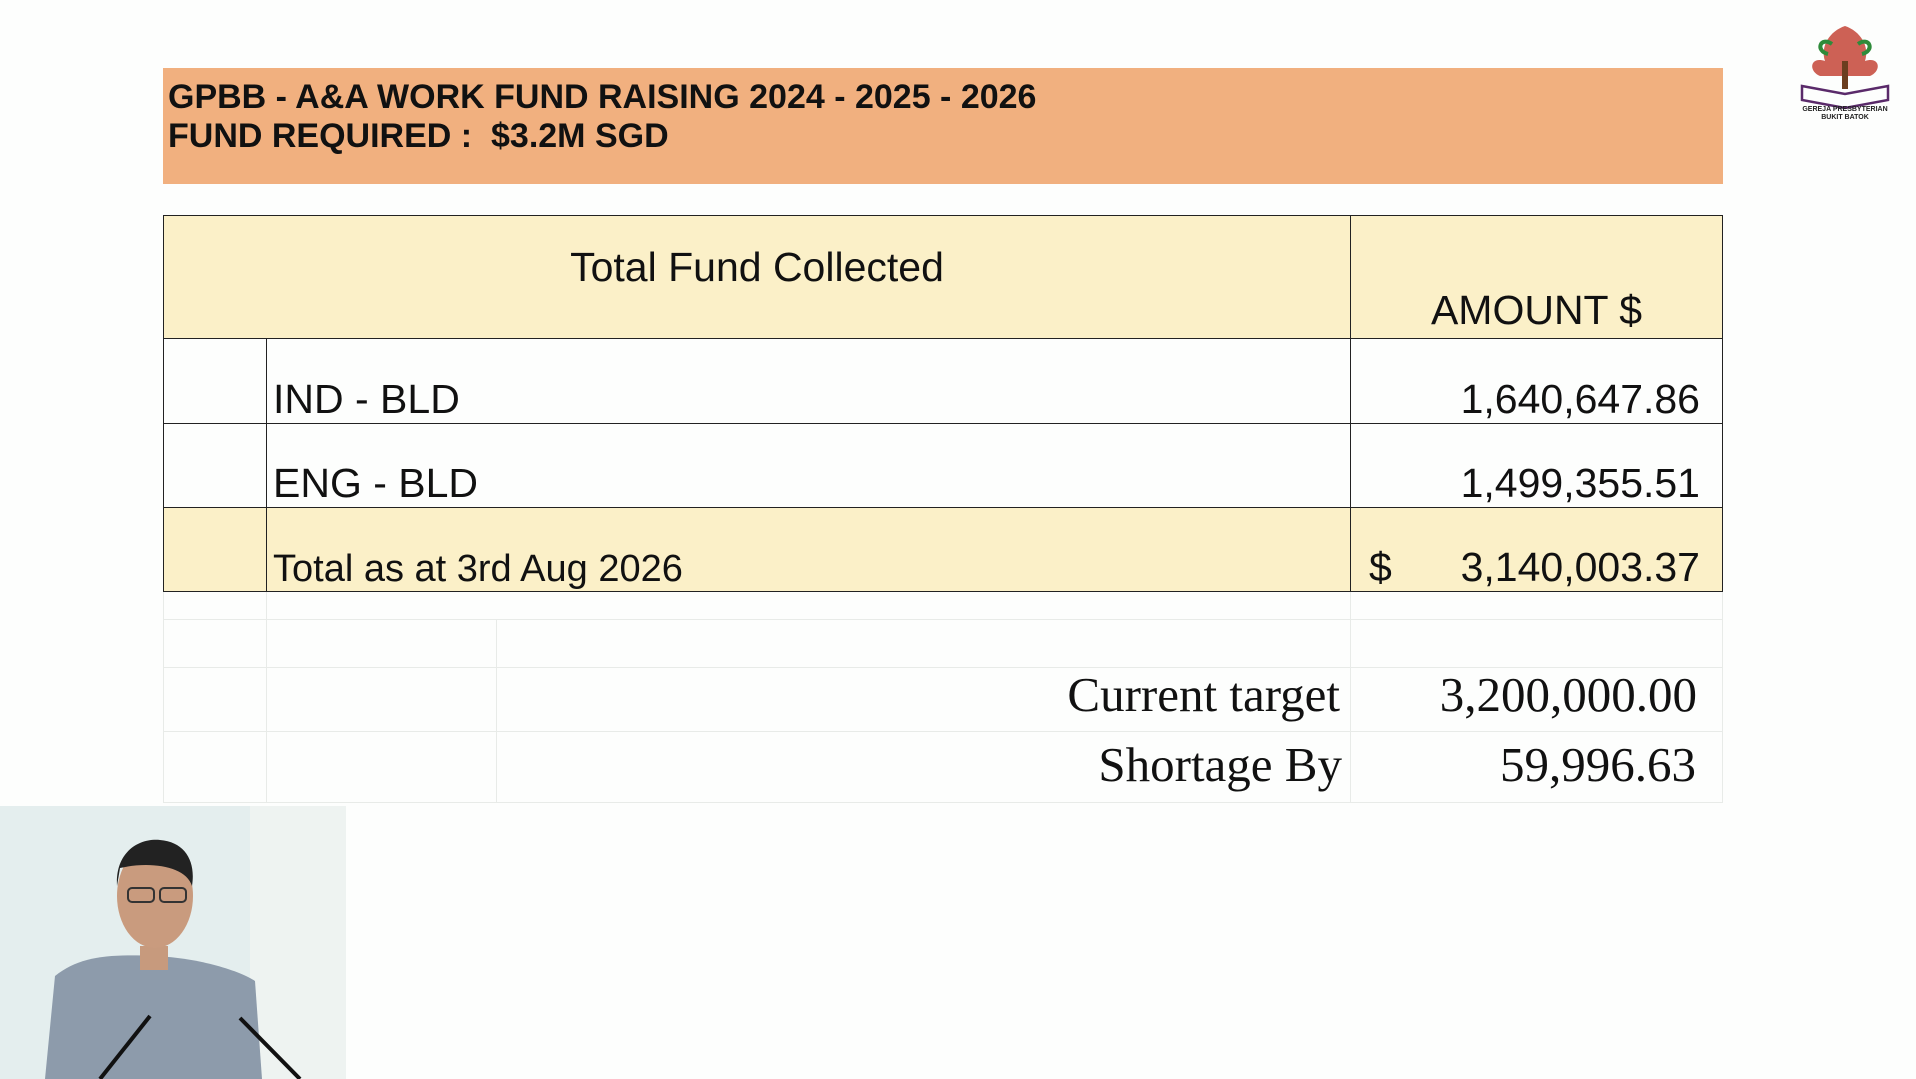  What do you see at coordinates (1580, 567) in the screenshot?
I see `total-amount: 3,140,003.37` at bounding box center [1580, 567].